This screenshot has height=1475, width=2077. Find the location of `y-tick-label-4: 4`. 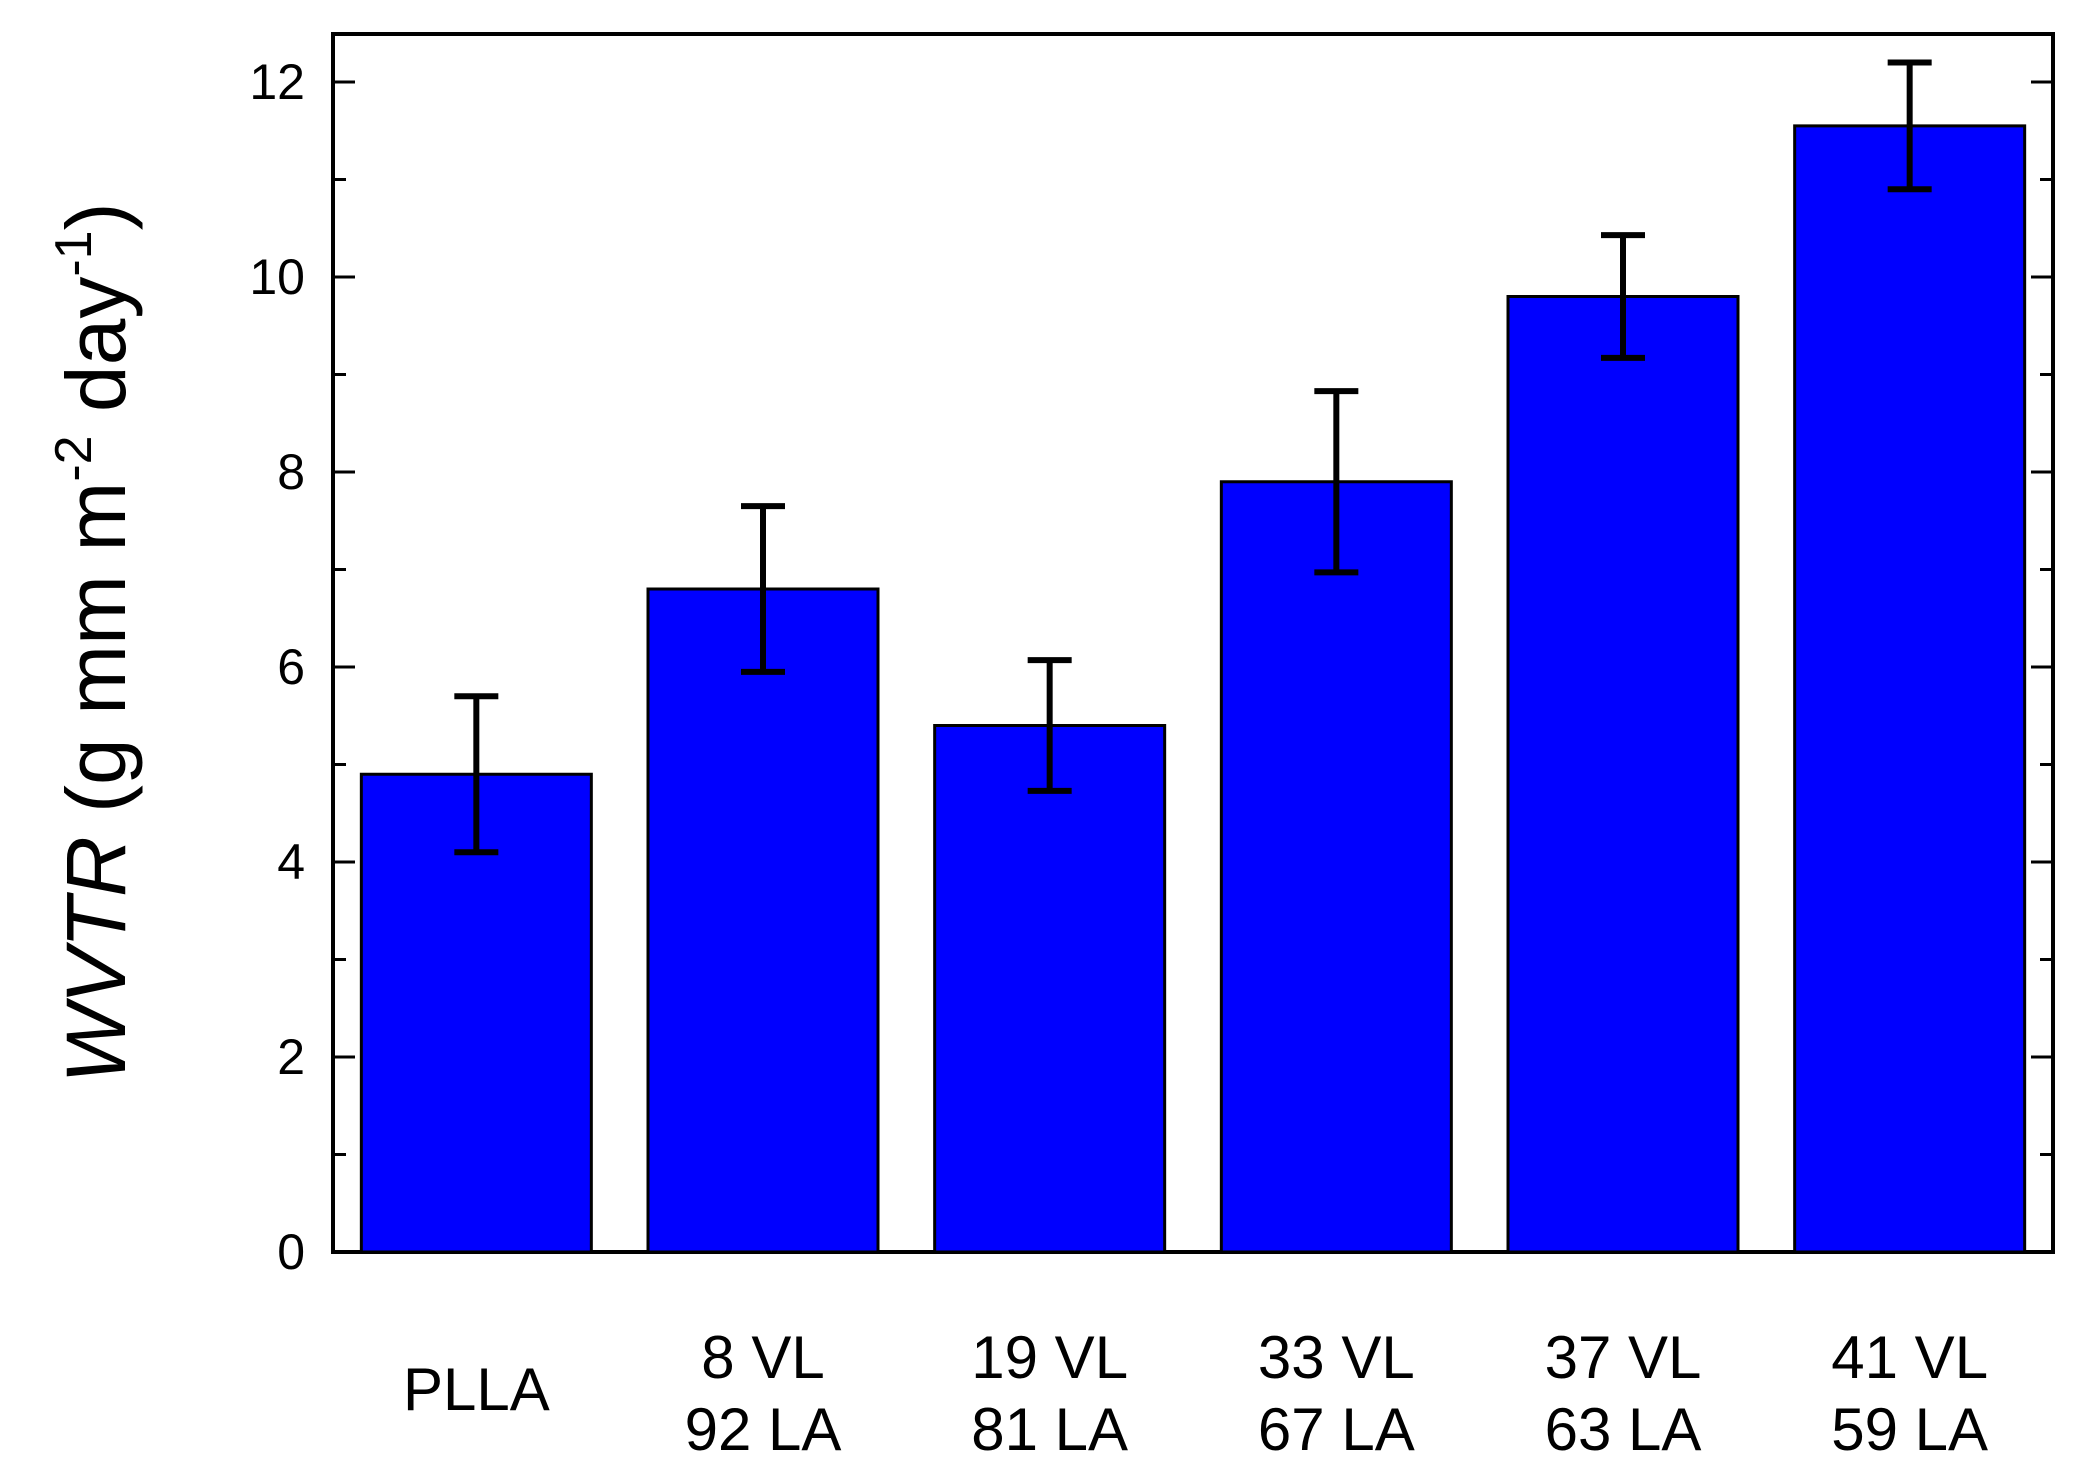

y-tick-label-4: 4 is located at coordinates (291, 862).